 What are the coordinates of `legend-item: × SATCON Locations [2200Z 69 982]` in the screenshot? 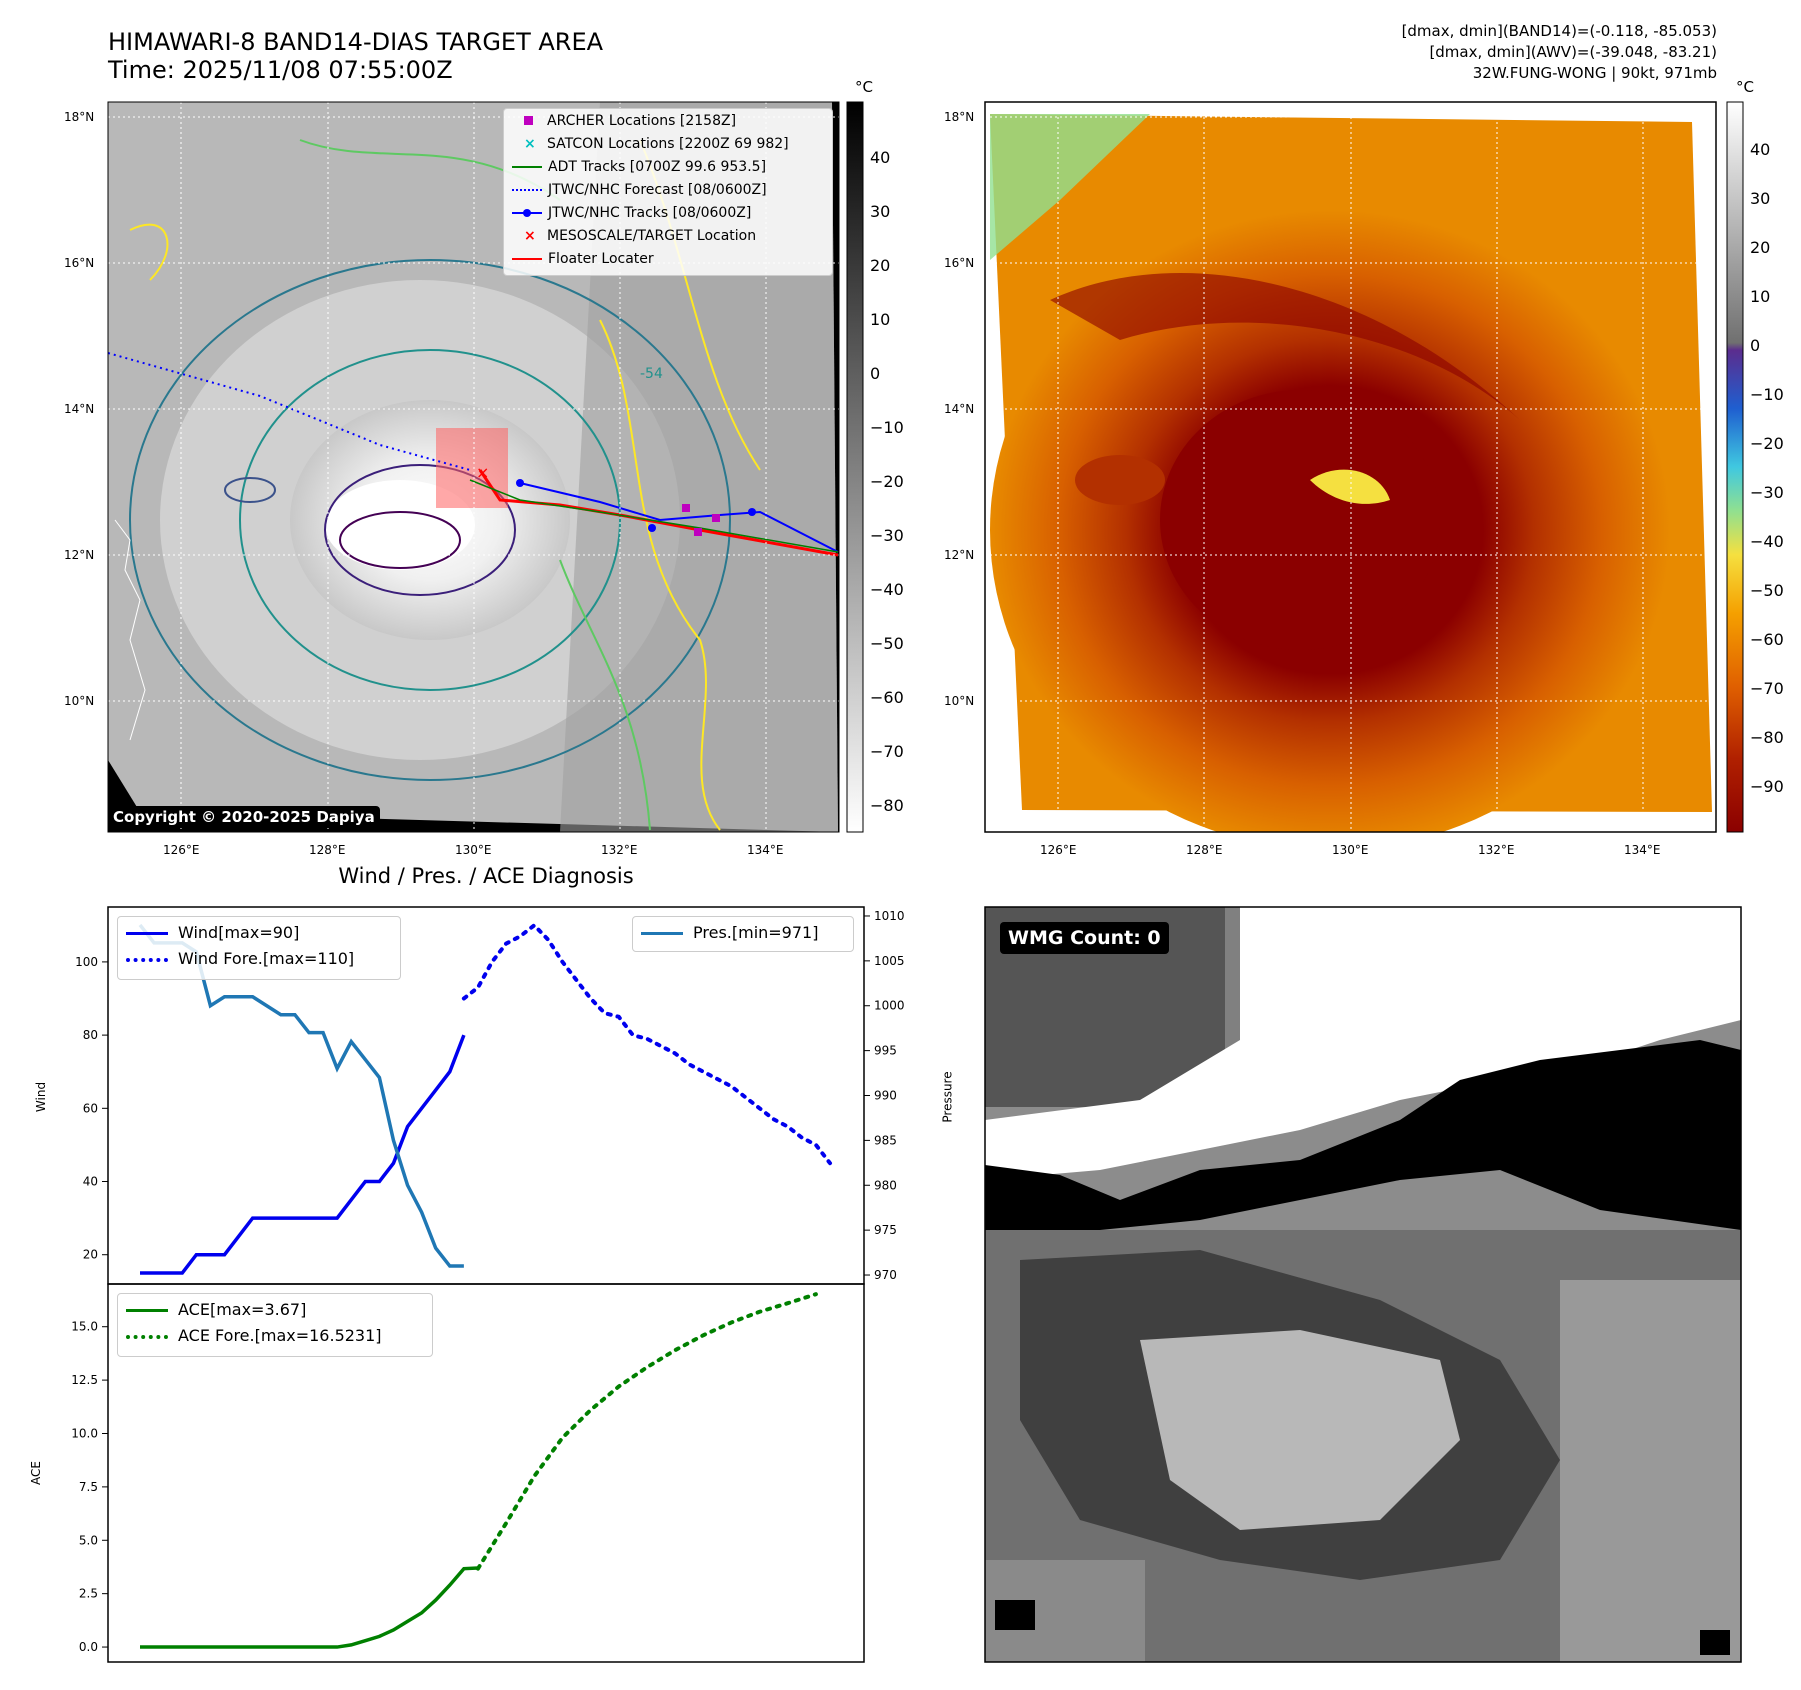 It's located at (650, 144).